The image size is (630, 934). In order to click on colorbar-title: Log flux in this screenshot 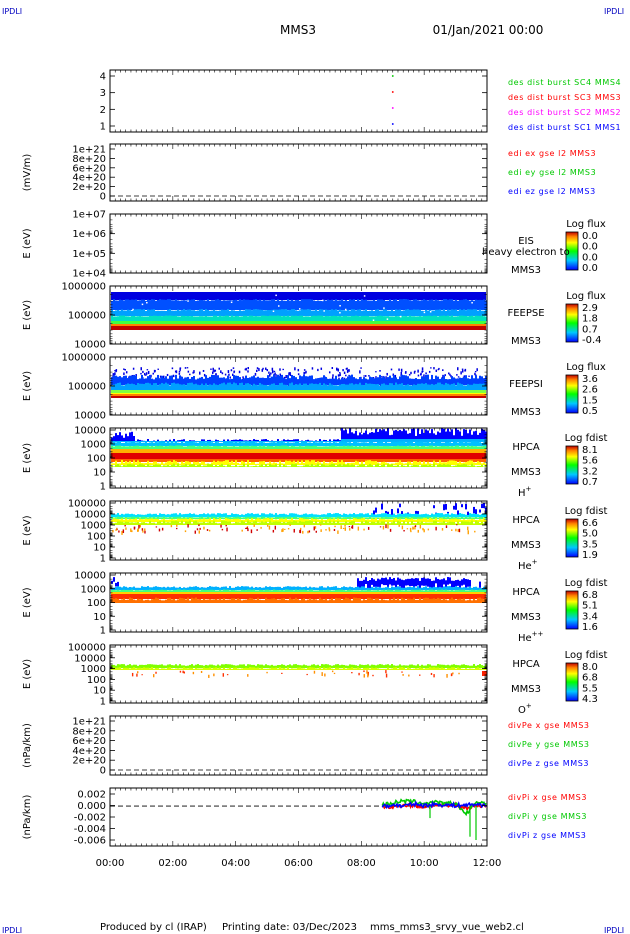, I will do `click(586, 224)`.